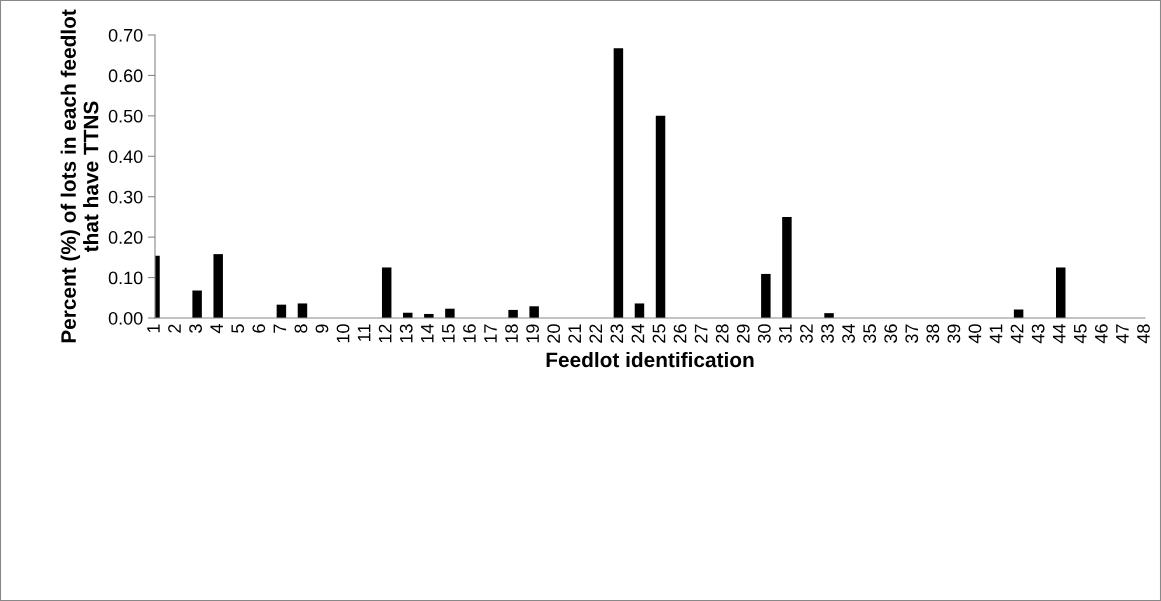 The height and width of the screenshot is (601, 1161). What do you see at coordinates (427, 333) in the screenshot?
I see `x-tick-label: 14` at bounding box center [427, 333].